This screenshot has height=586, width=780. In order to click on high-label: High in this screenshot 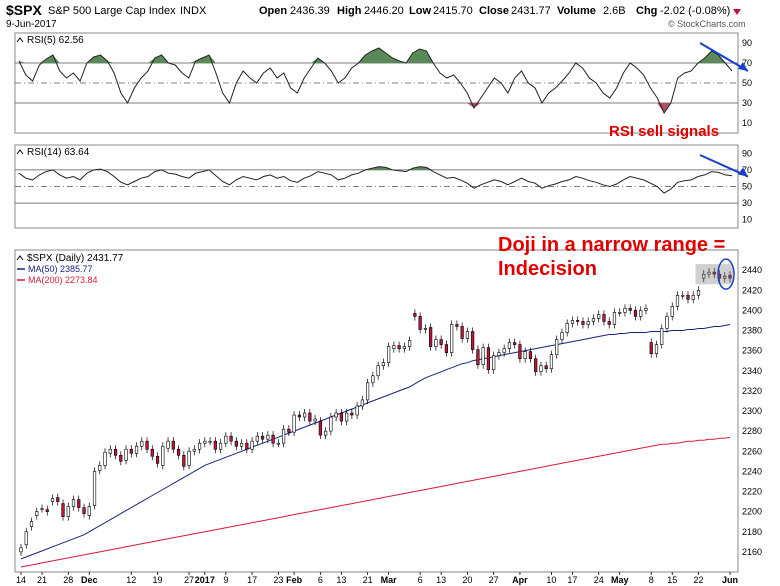, I will do `click(349, 11)`.